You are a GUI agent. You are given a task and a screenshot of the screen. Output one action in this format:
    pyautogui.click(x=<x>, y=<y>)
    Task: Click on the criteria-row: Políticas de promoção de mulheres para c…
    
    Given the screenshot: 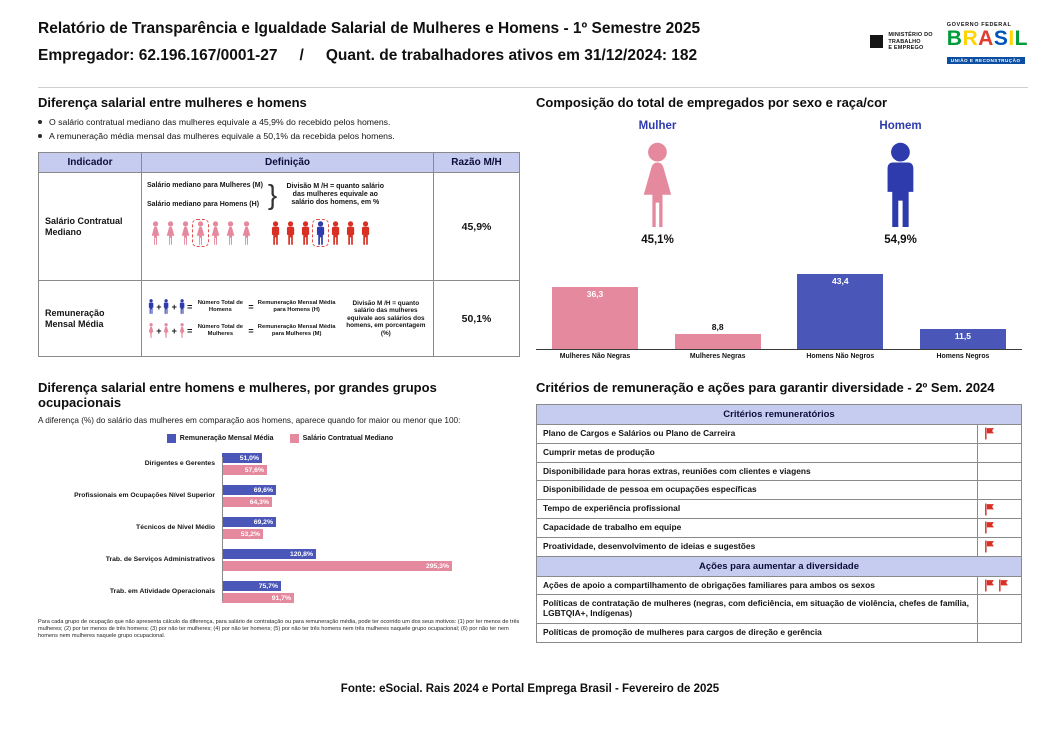 What is the action you would take?
    pyautogui.click(x=779, y=632)
    